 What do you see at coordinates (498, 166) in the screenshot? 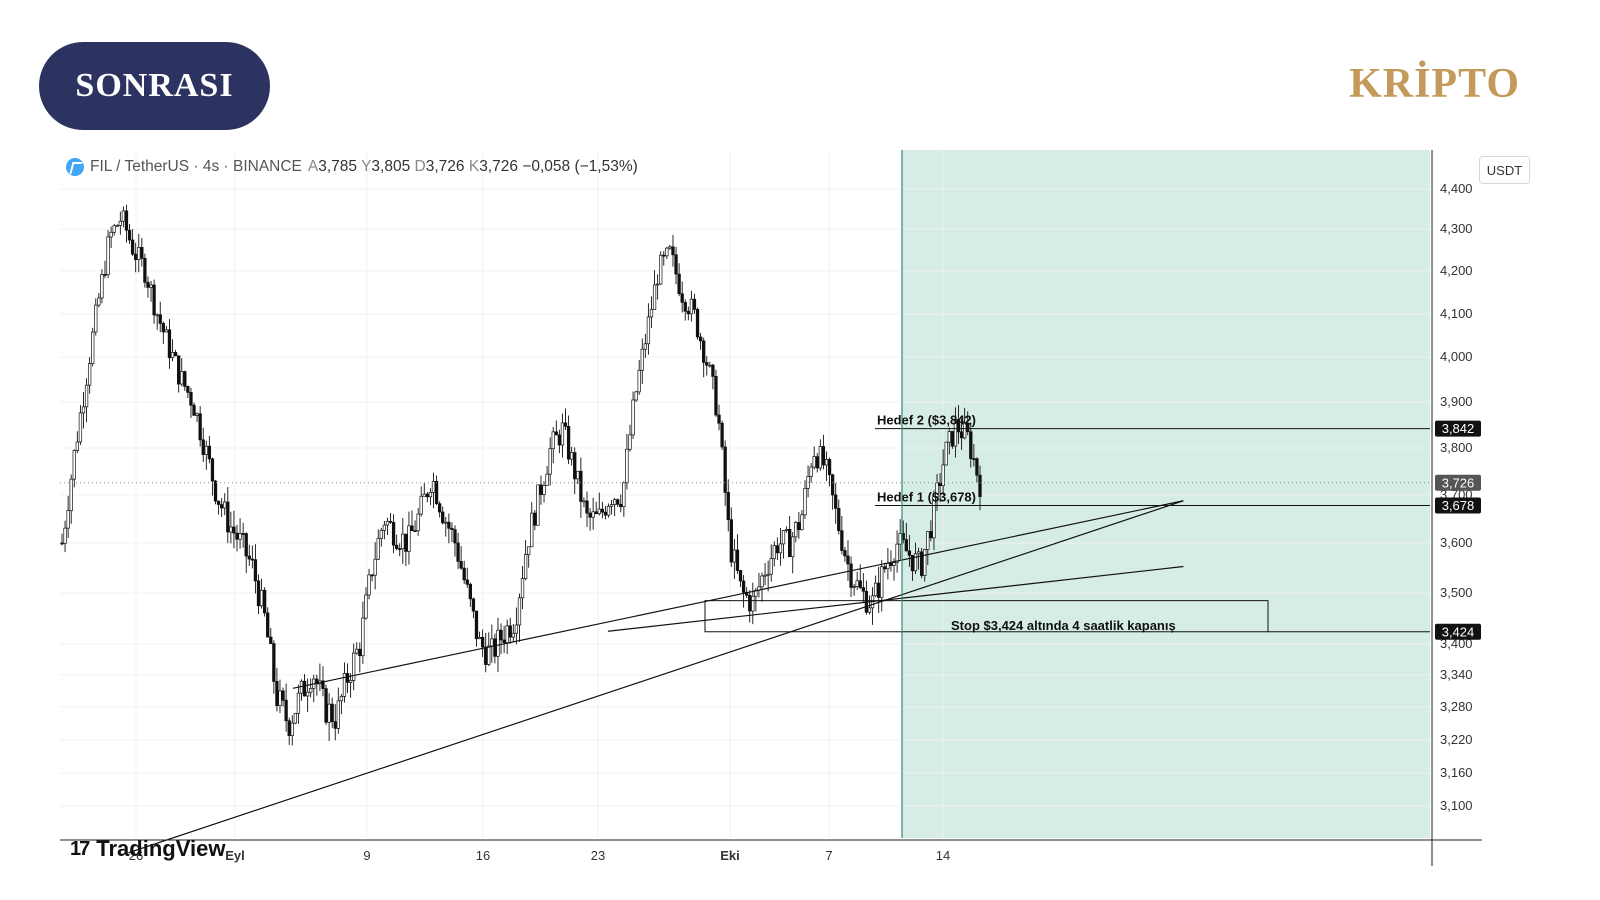
I see `close-value: 3,726` at bounding box center [498, 166].